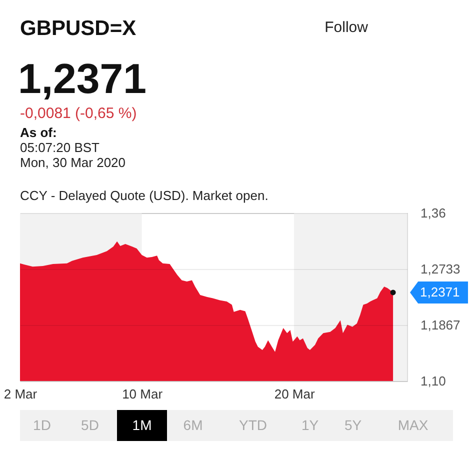  Describe the element at coordinates (73, 162) in the screenshot. I see `text: Mon, 30 Mar 2020` at that location.